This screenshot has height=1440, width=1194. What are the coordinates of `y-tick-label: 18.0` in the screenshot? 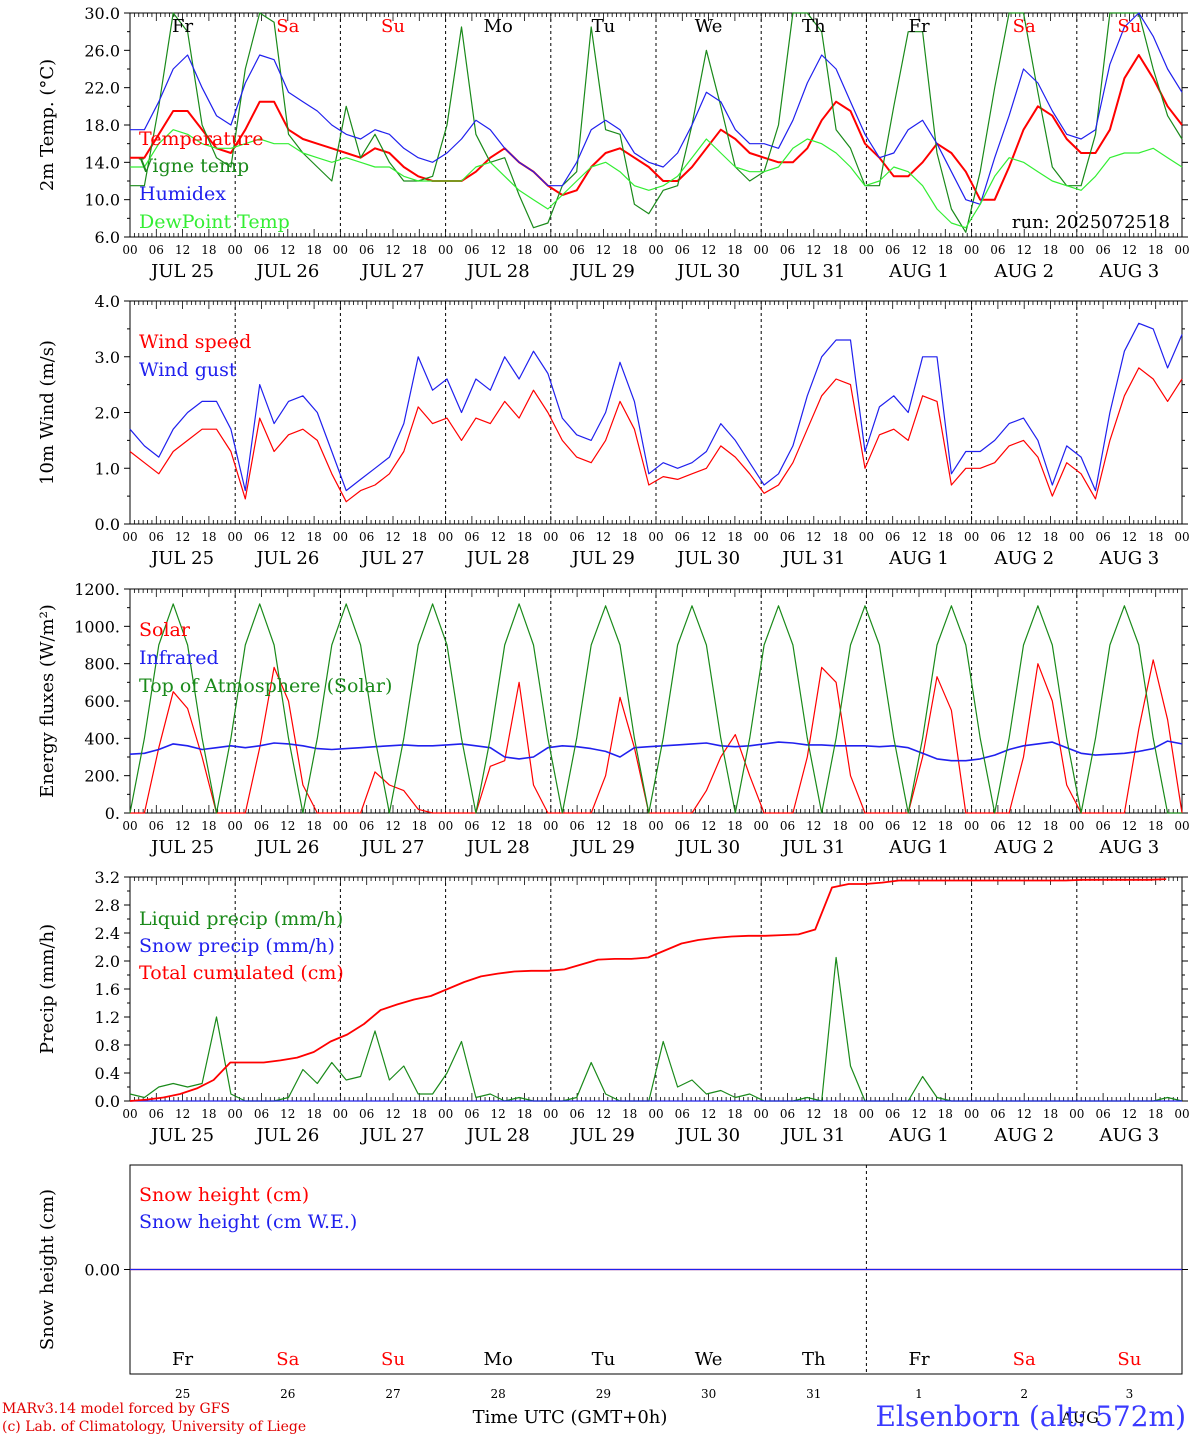 It's located at (102, 125).